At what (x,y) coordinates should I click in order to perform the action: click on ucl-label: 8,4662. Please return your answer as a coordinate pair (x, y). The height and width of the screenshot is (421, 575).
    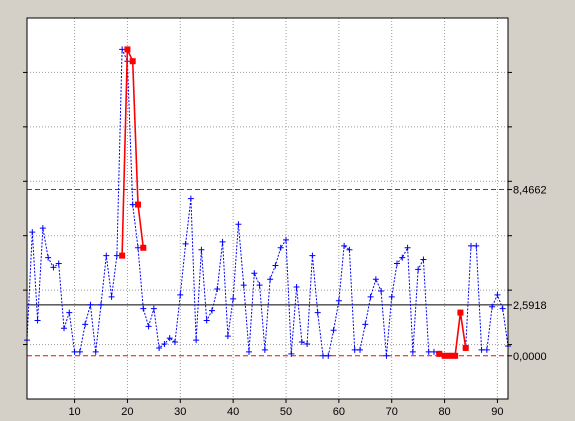
    Looking at the image, I should click on (530, 191).